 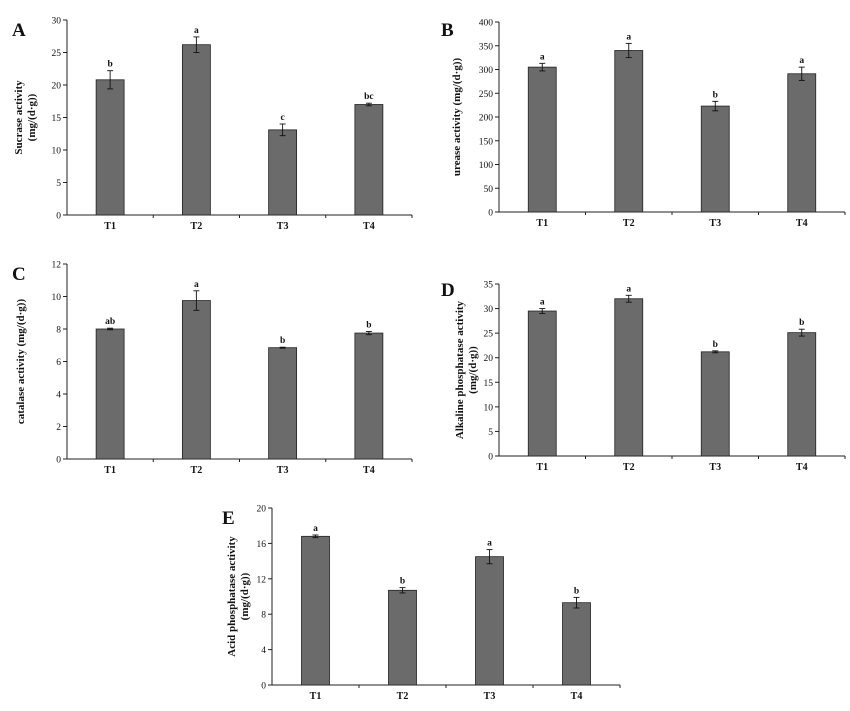 What do you see at coordinates (58, 461) in the screenshot?
I see `panel-c-y-tick-label: 0` at bounding box center [58, 461].